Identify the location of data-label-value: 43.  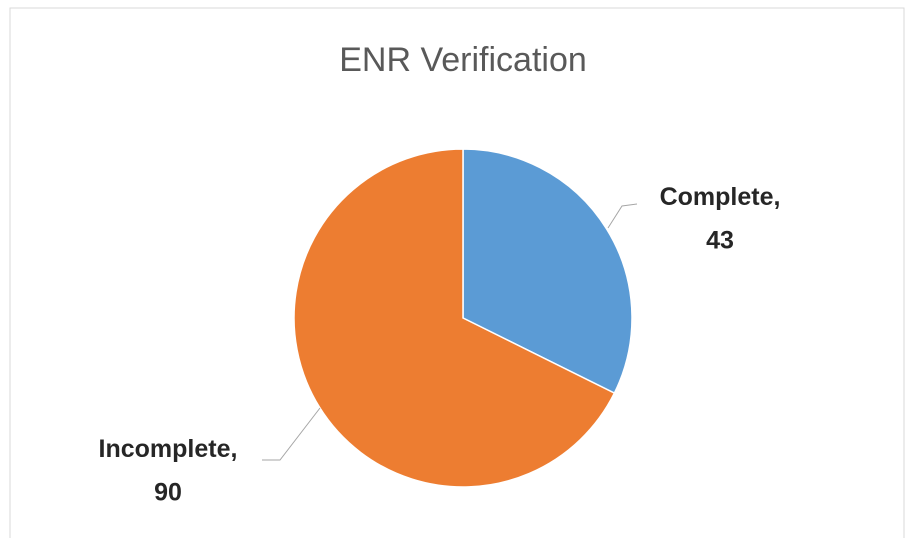
(720, 241).